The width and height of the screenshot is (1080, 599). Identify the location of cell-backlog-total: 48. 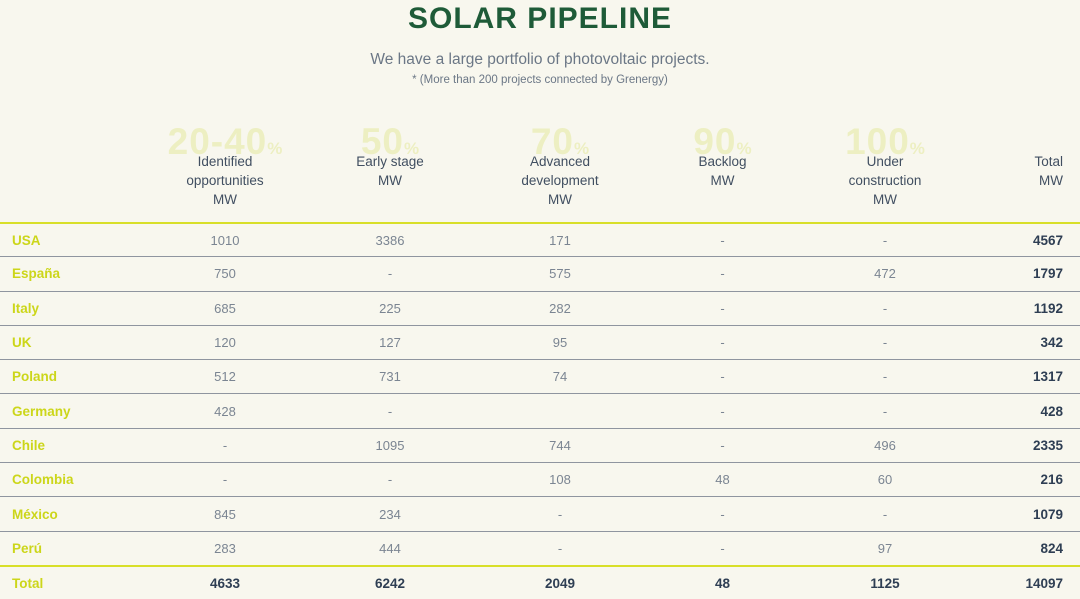
(722, 583).